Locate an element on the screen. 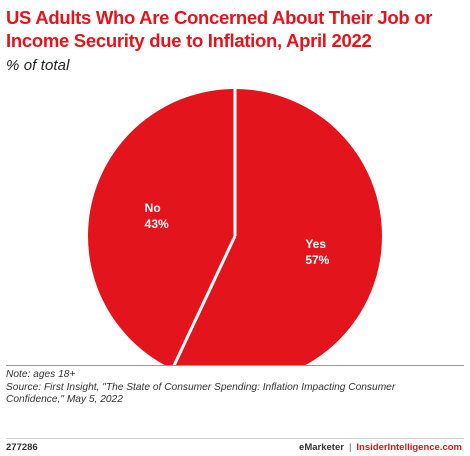 This screenshot has width=470, height=456. brand-name: eMarketer is located at coordinates (321, 447).